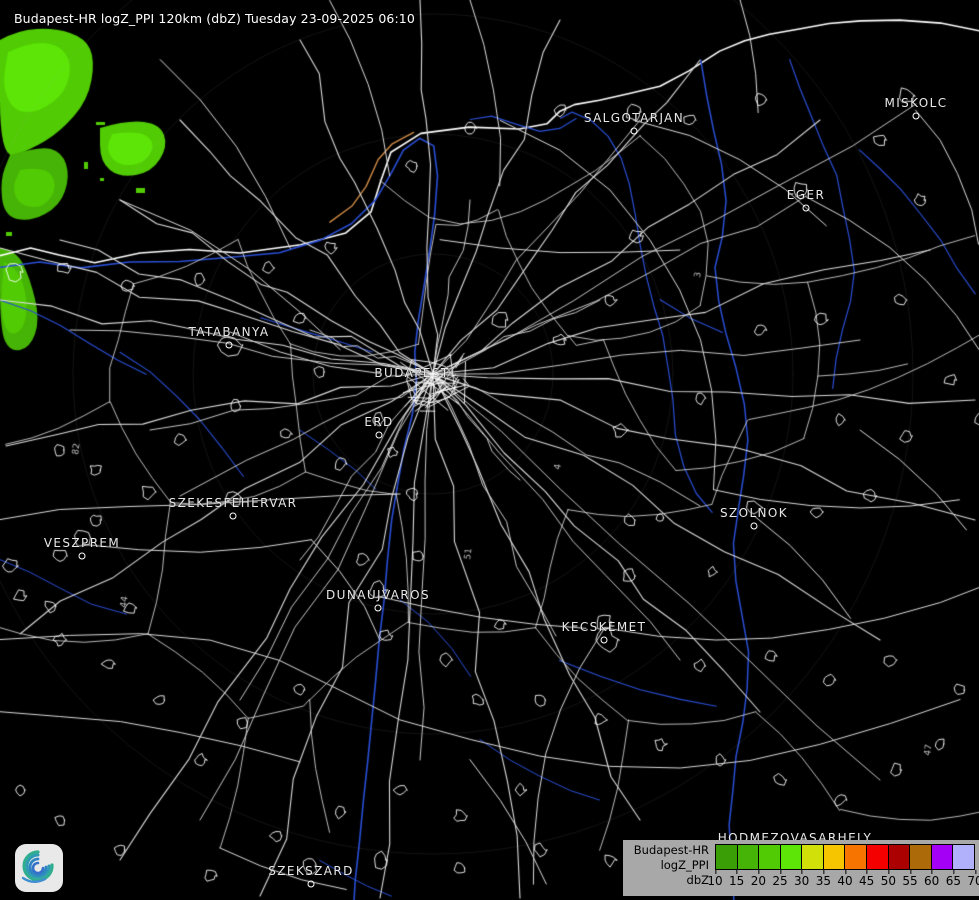 The image size is (979, 900). Describe the element at coordinates (82, 556) in the screenshot. I see `city-marker-veszprem` at that location.